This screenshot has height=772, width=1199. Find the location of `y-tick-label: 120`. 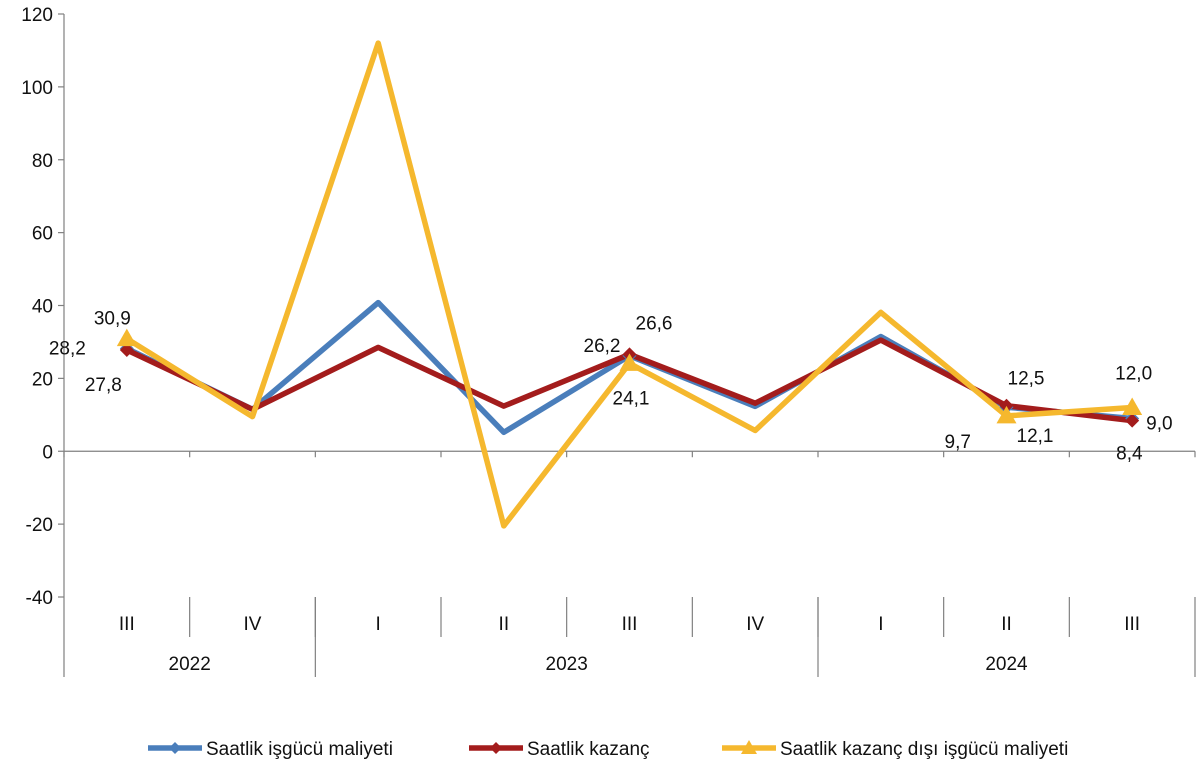

y-tick-label: 120 is located at coordinates (37, 15).